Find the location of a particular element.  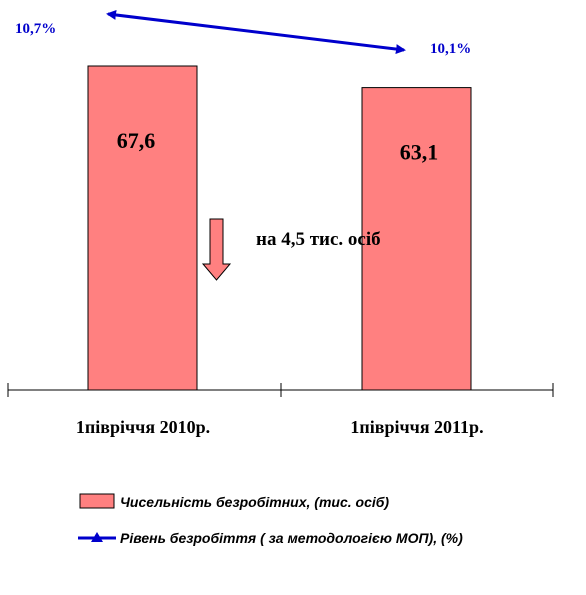

decrease-annotation: на 4,5 тис. осіб is located at coordinates (318, 239).